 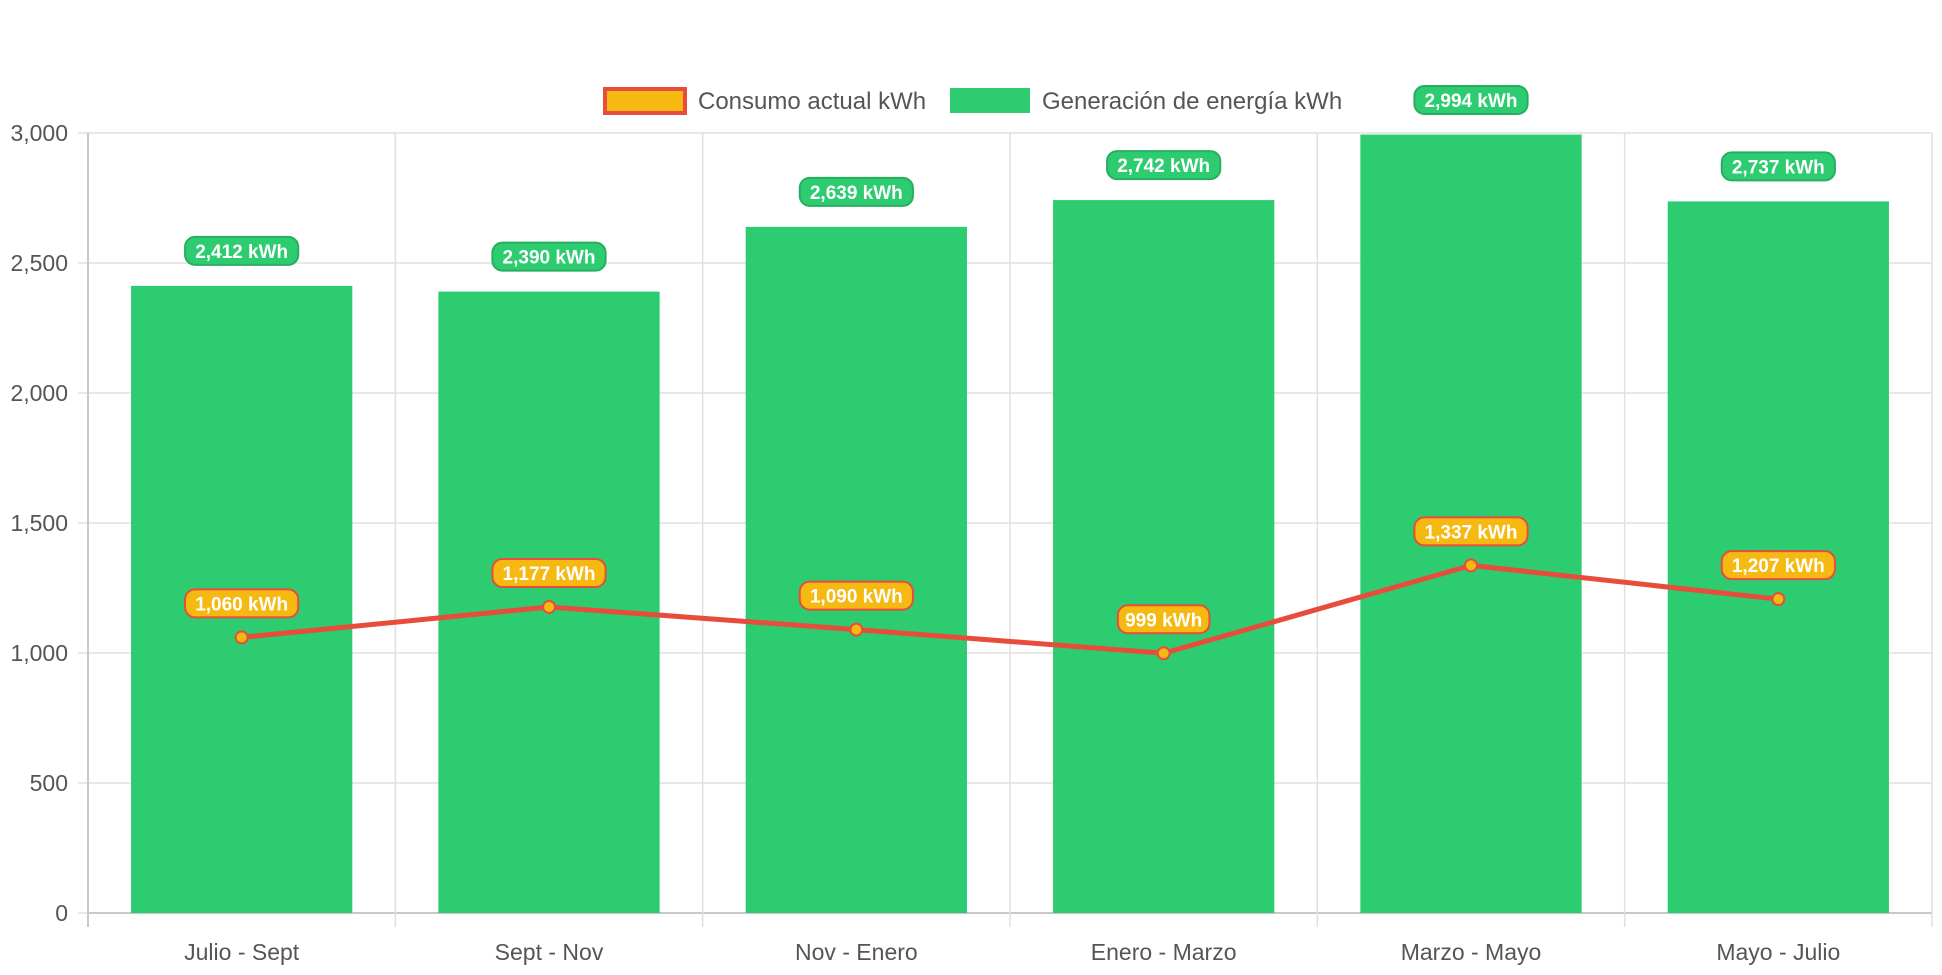 I want to click on x-tick-label: Sept - Nov, so click(x=549, y=952).